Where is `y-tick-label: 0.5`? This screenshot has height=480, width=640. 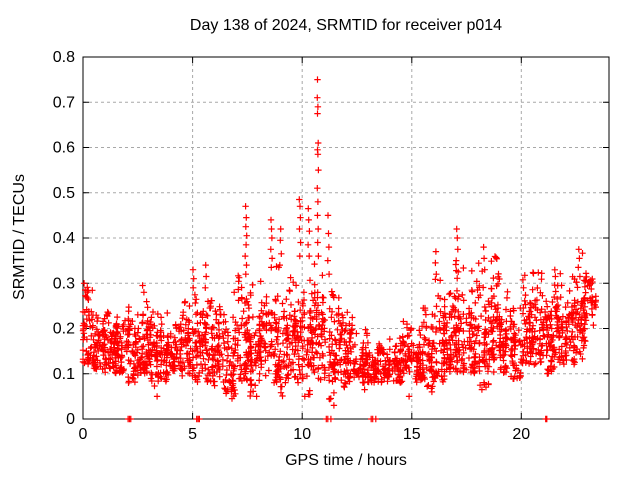
y-tick-label: 0.5 is located at coordinates (64, 193).